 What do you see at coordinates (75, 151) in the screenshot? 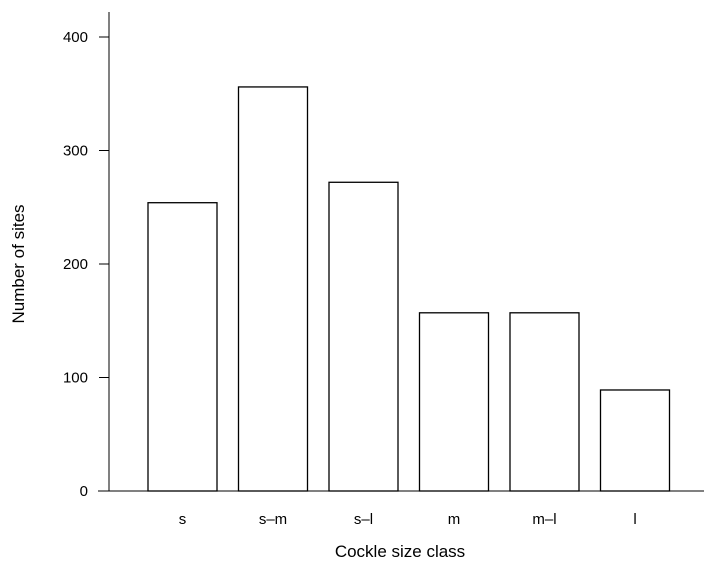
I see `y-tick-label: 300` at bounding box center [75, 151].